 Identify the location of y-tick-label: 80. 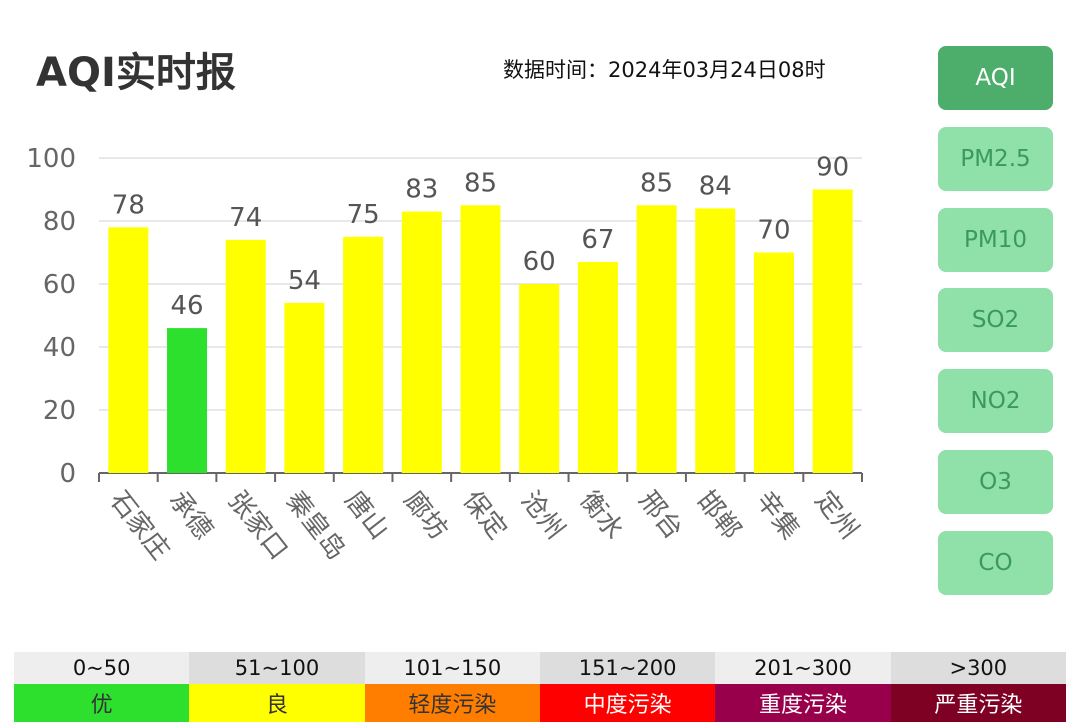
(59, 222).